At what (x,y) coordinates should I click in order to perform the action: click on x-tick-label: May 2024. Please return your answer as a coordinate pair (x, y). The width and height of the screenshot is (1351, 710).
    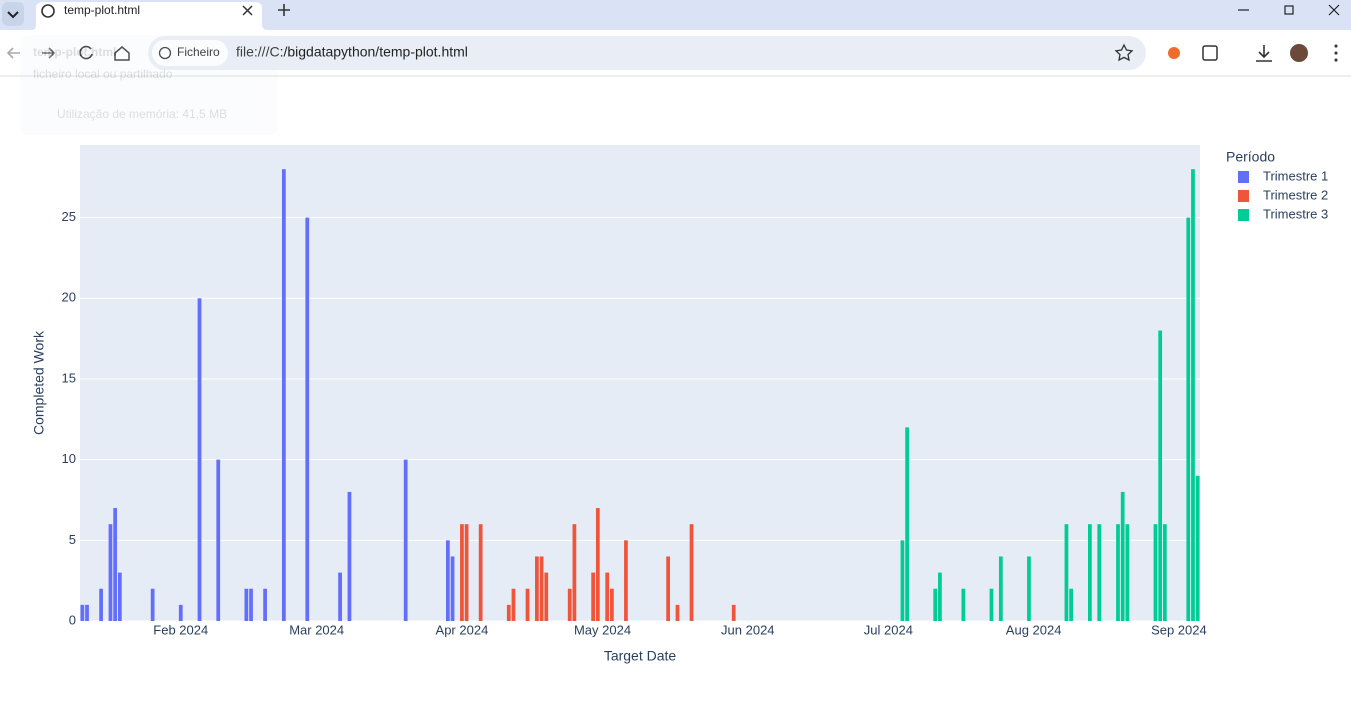
    Looking at the image, I should click on (602, 629).